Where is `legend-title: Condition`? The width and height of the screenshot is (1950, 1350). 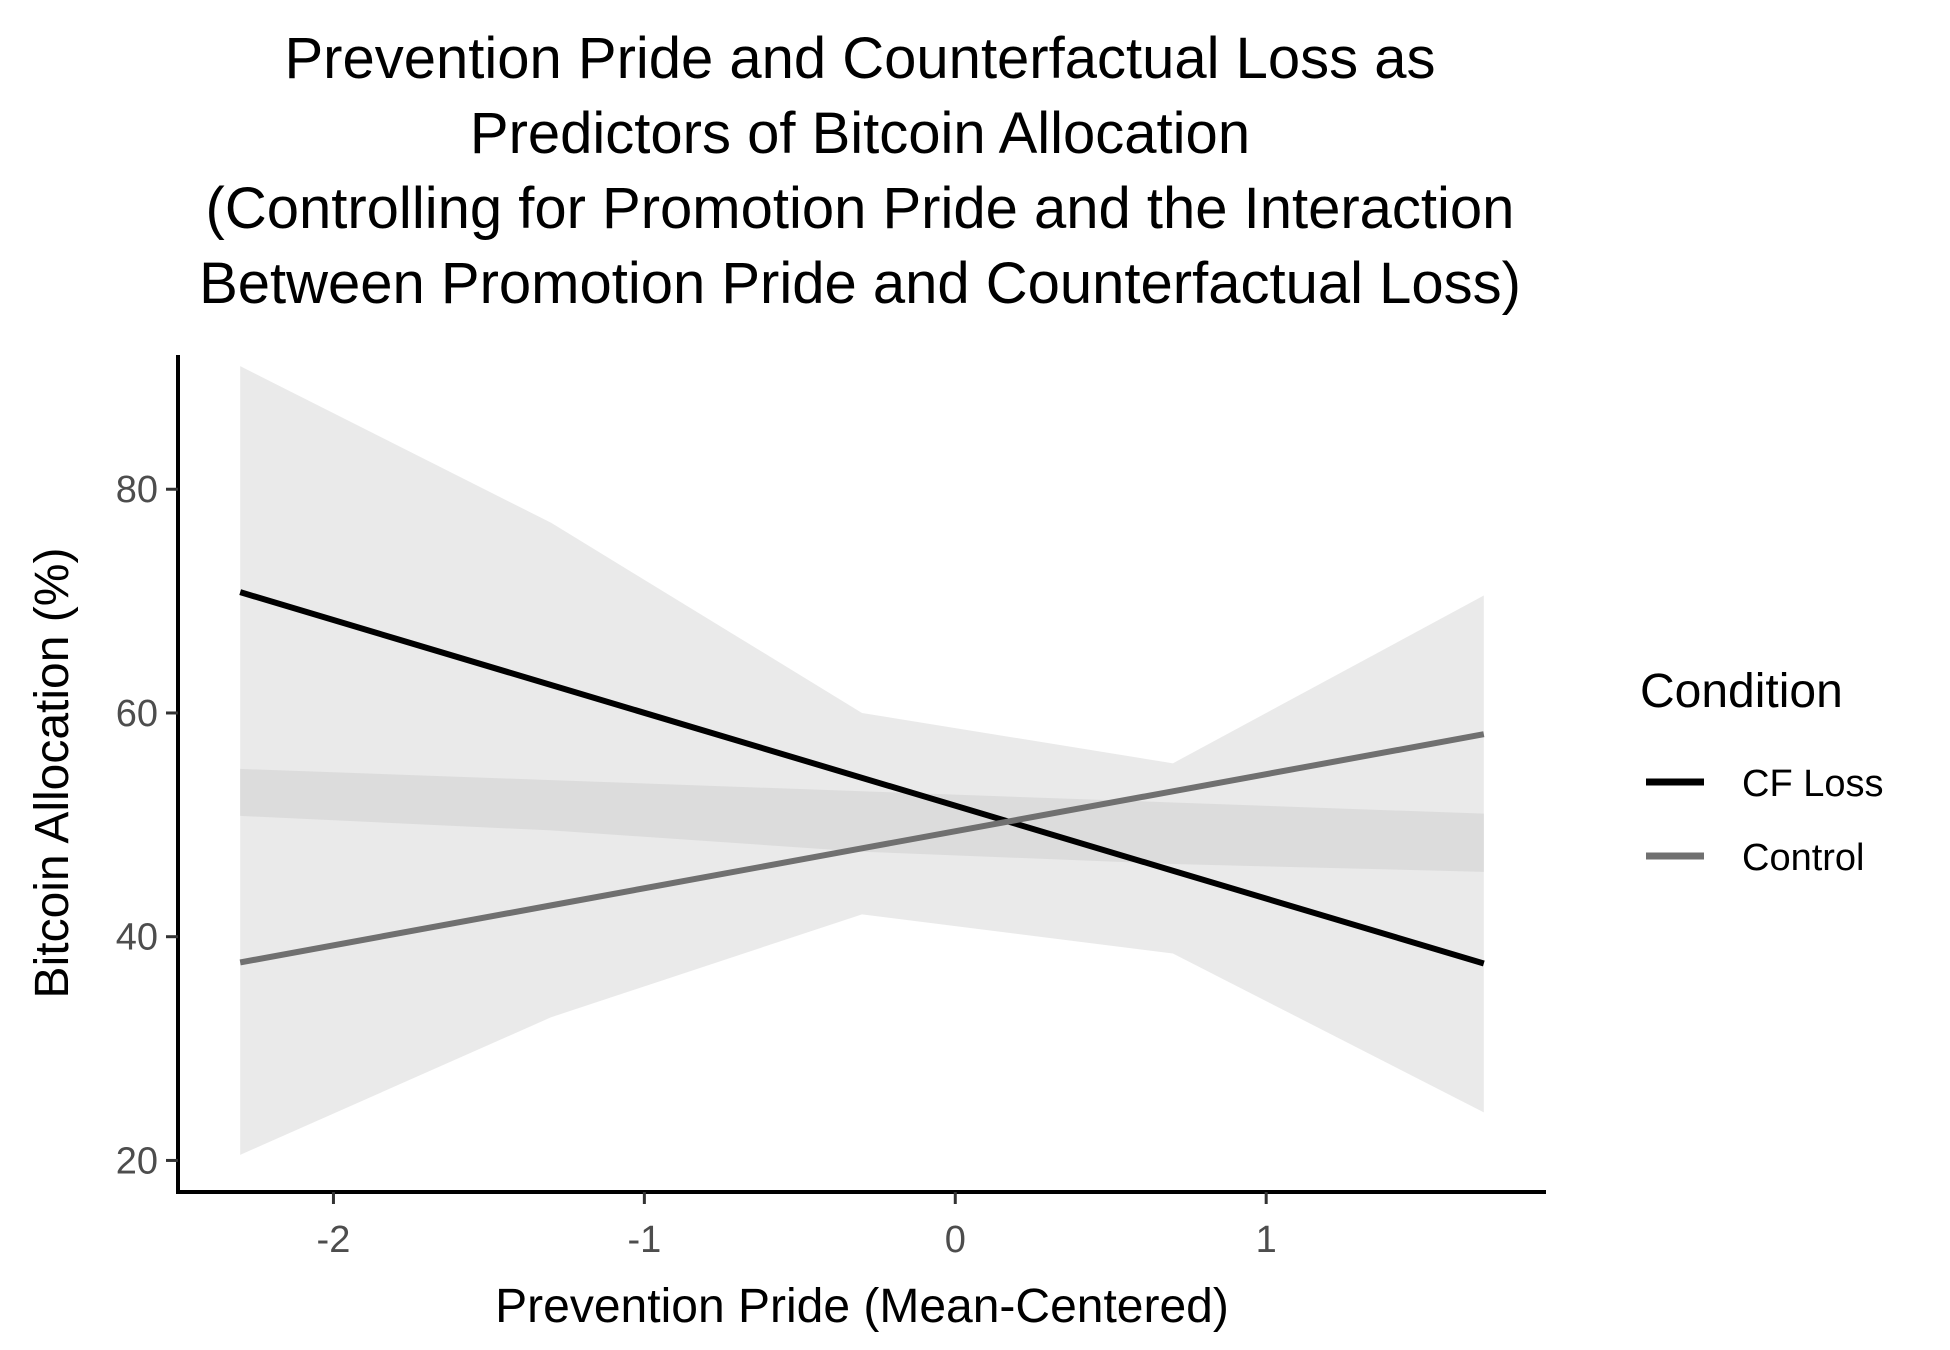
legend-title: Condition is located at coordinates (1741, 691).